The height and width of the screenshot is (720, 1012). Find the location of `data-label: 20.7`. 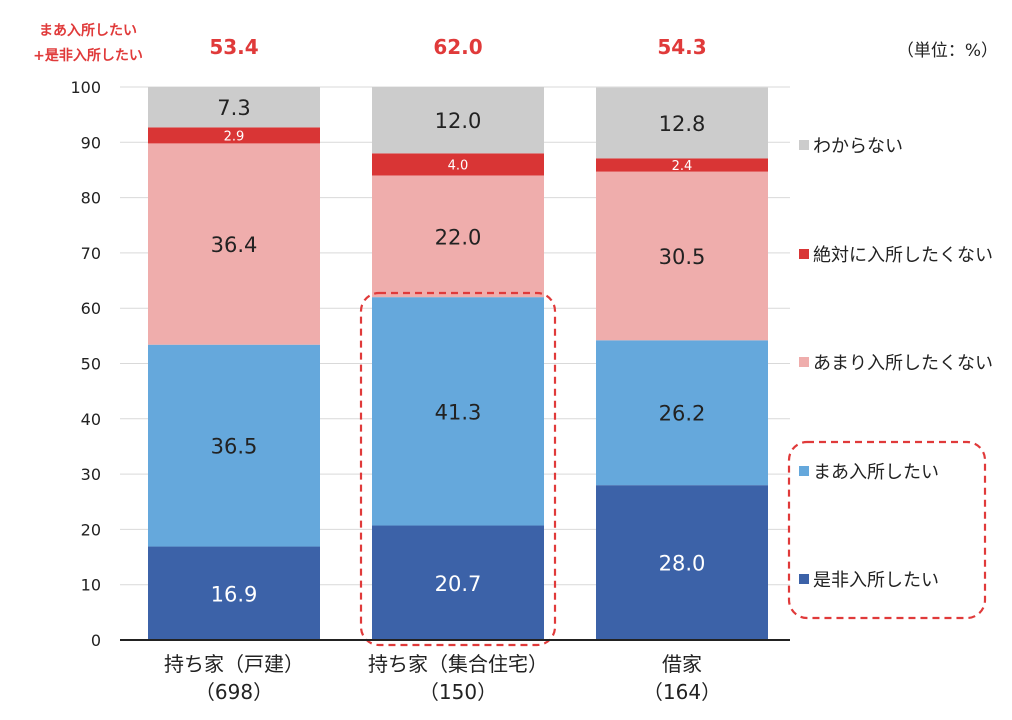

data-label: 20.7 is located at coordinates (458, 584).